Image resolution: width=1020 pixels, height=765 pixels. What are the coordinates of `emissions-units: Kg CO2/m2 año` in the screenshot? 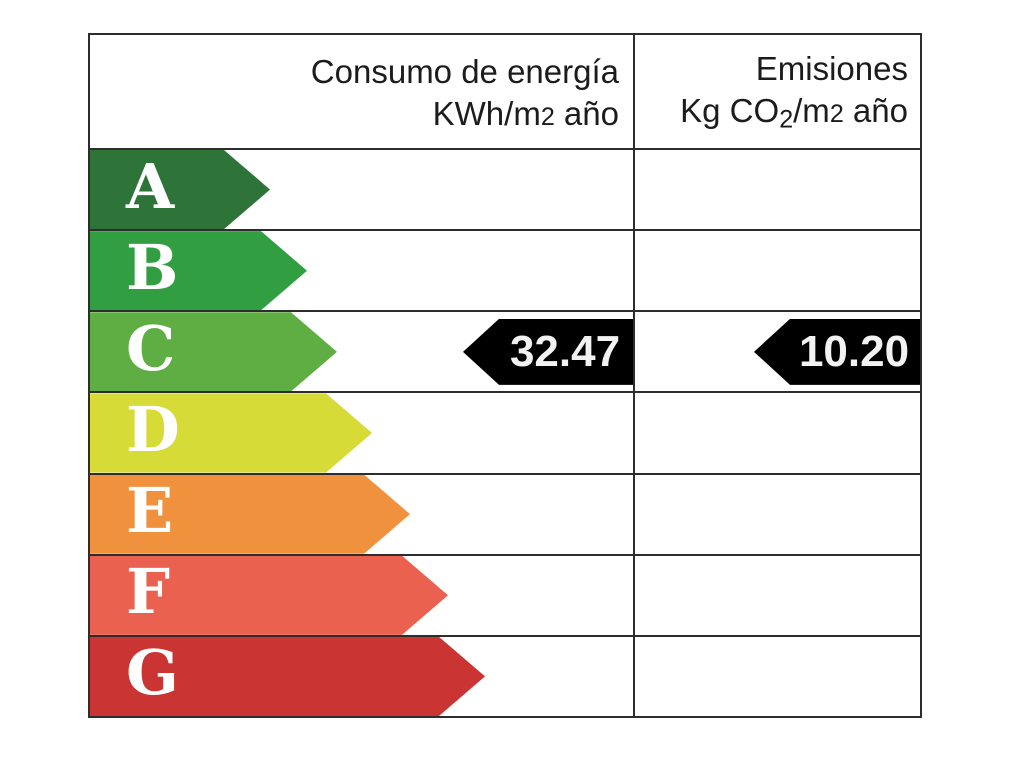 It's located at (794, 113).